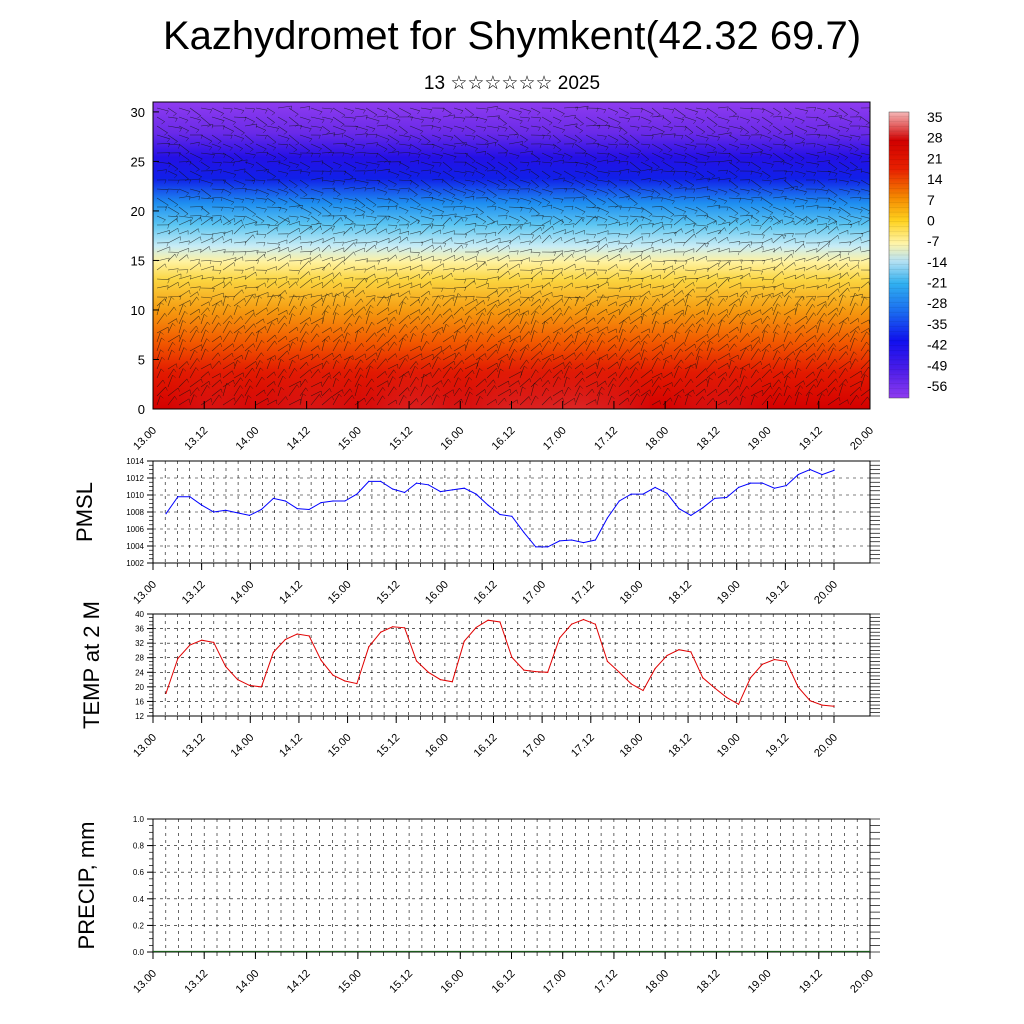 This screenshot has height=1024, width=1024. What do you see at coordinates (632, 593) in the screenshot?
I see `x-tick-label: 18.00` at bounding box center [632, 593].